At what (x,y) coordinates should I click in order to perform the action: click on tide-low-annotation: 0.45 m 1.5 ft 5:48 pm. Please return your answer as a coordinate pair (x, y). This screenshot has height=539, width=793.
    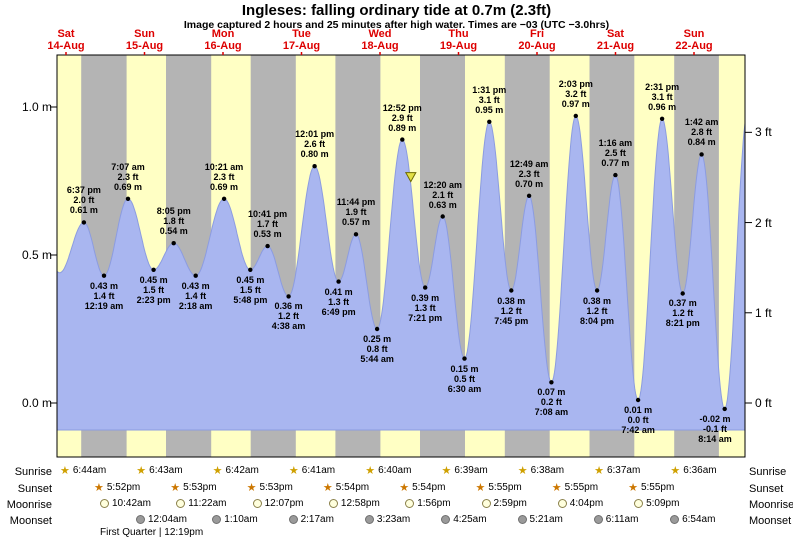
    Looking at the image, I should click on (250, 290).